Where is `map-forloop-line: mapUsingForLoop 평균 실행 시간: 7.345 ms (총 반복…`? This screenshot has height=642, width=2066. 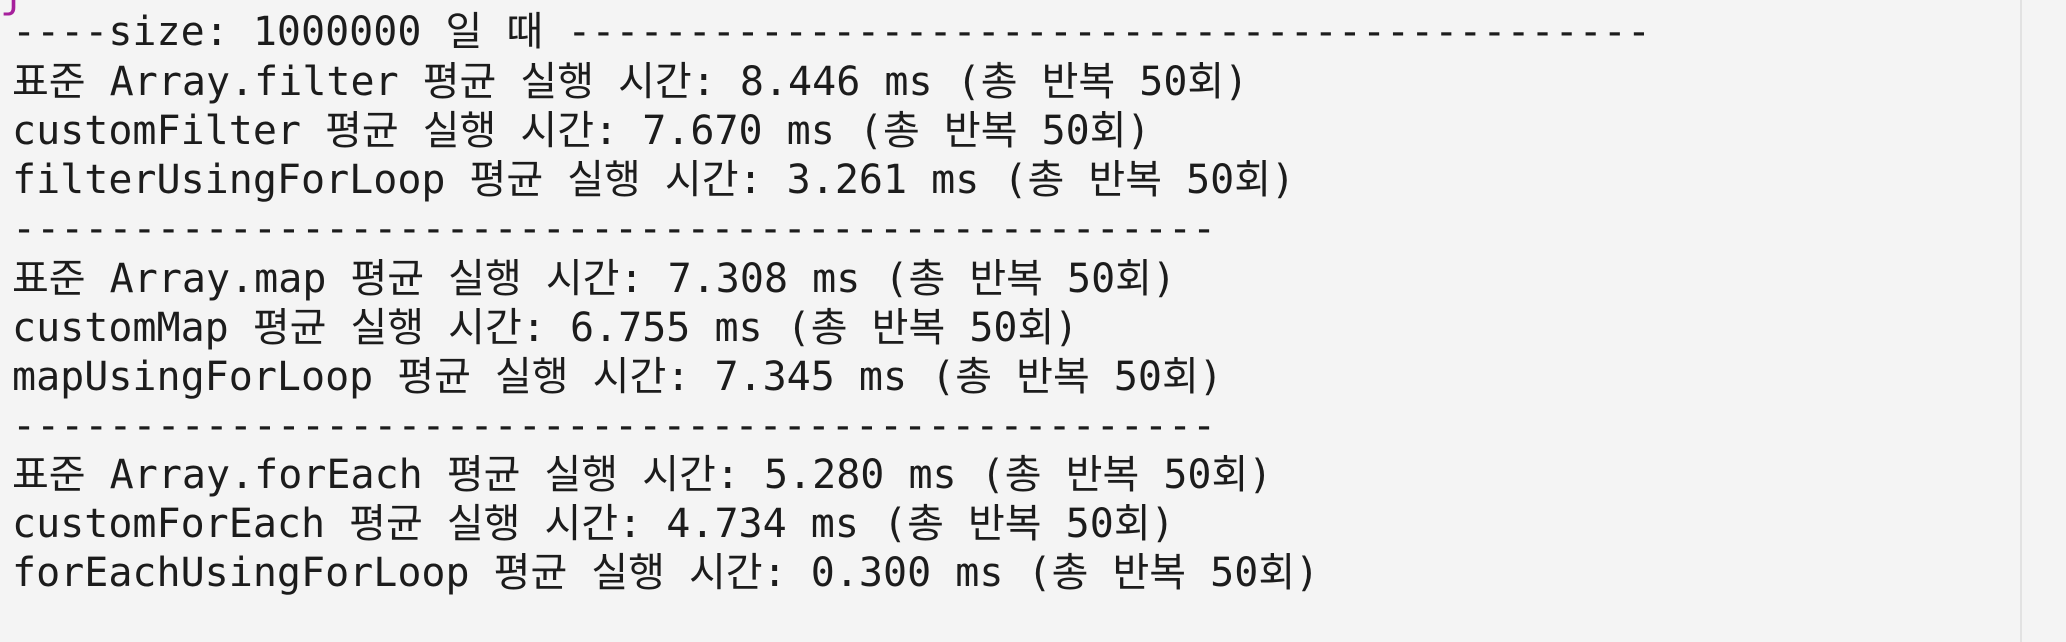
map-forloop-line: mapUsingForLoop 평균 실행 시간: 7.345 ms (총 반복… is located at coordinates (617, 377).